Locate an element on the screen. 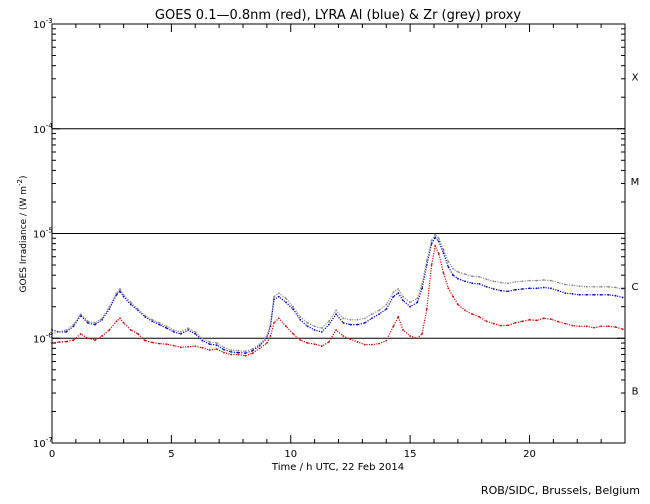 This screenshot has height=504, width=650. y-tick-label-4: 10⁻⁷ is located at coordinates (43, 443).